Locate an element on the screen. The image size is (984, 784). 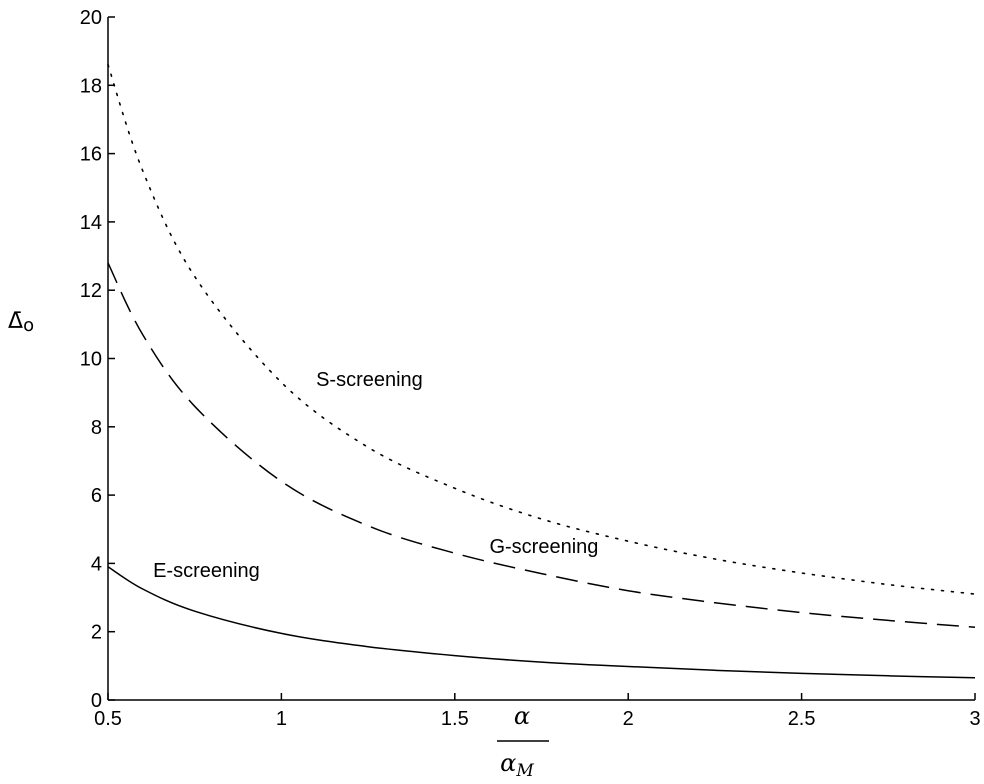
y-tick-label: 20 is located at coordinates (91, 18).